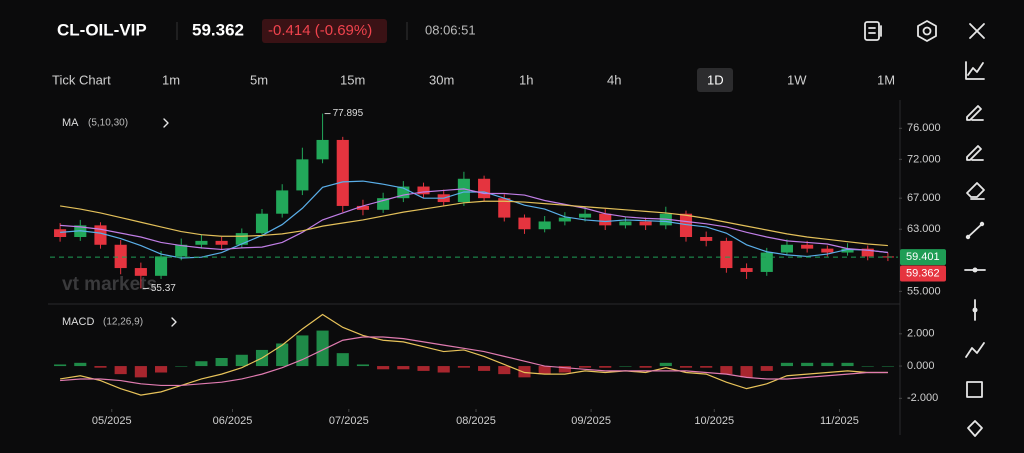 Image resolution: width=1024 pixels, height=453 pixels. Describe the element at coordinates (218, 29) in the screenshot. I see `price: 59.362` at that location.